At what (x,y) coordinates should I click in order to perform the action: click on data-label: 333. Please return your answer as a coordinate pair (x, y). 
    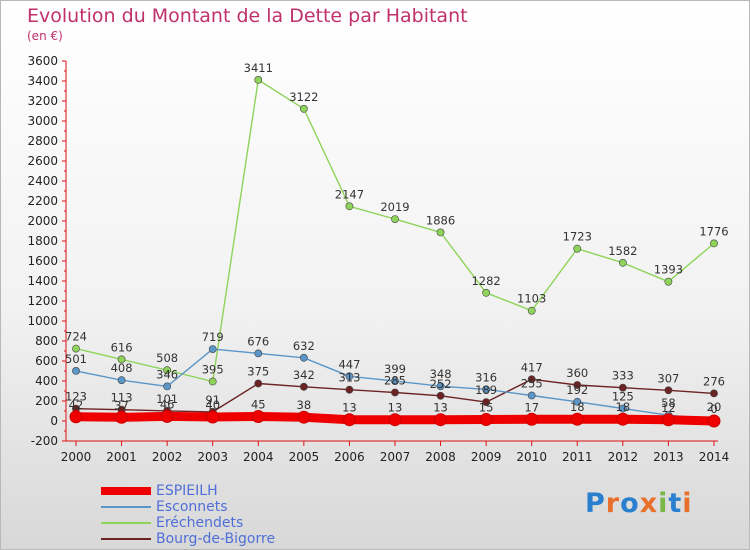
    Looking at the image, I should click on (623, 376).